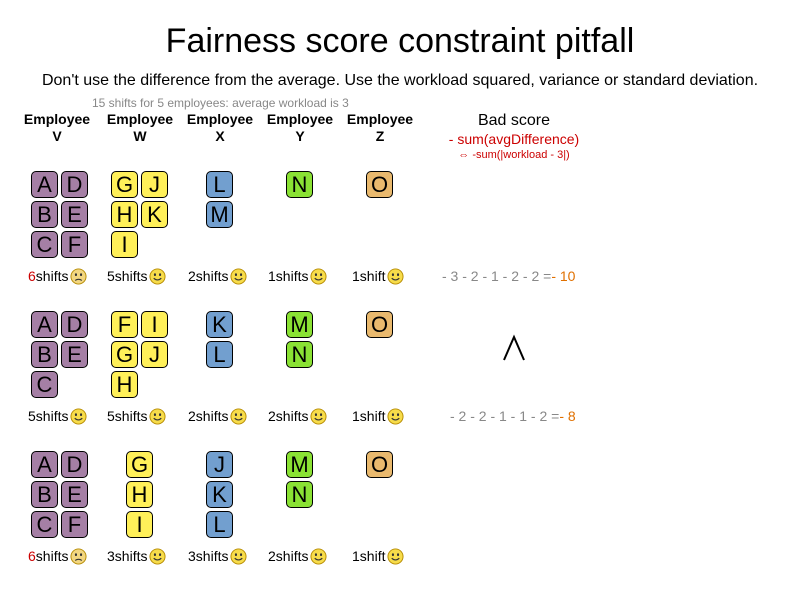 The height and width of the screenshot is (600, 800). I want to click on score-expression: - 2 - 2 - 1 - 1 - 2 =, so click(505, 416).